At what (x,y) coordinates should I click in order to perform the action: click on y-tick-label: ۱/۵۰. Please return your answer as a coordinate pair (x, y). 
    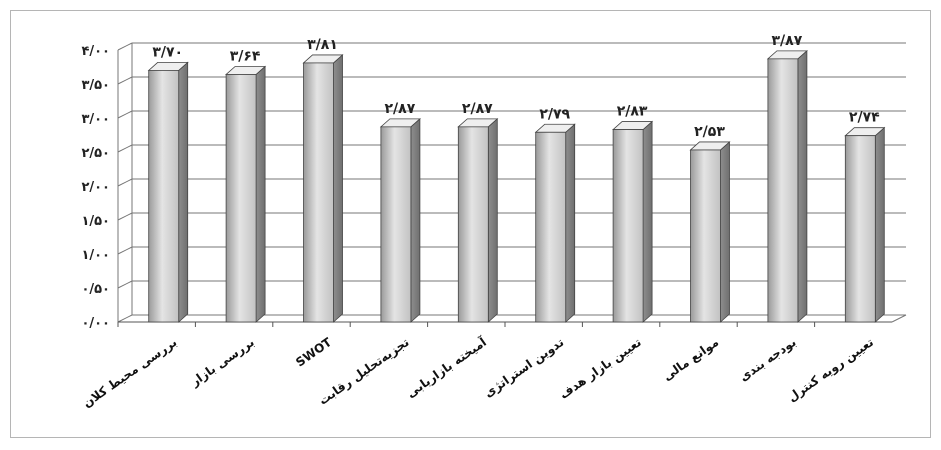
    Looking at the image, I should click on (95, 221).